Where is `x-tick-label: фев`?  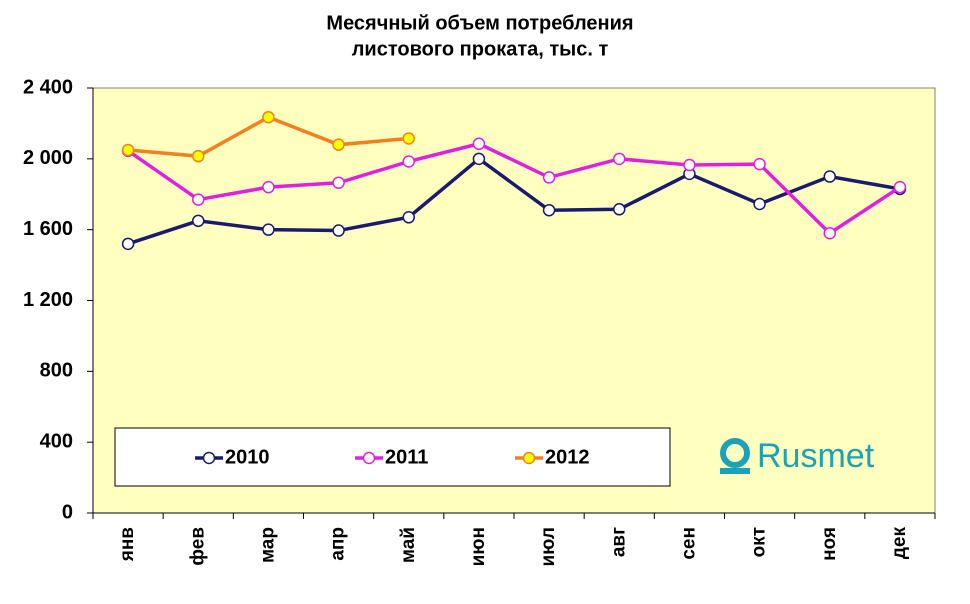 x-tick-label: фев is located at coordinates (197, 546).